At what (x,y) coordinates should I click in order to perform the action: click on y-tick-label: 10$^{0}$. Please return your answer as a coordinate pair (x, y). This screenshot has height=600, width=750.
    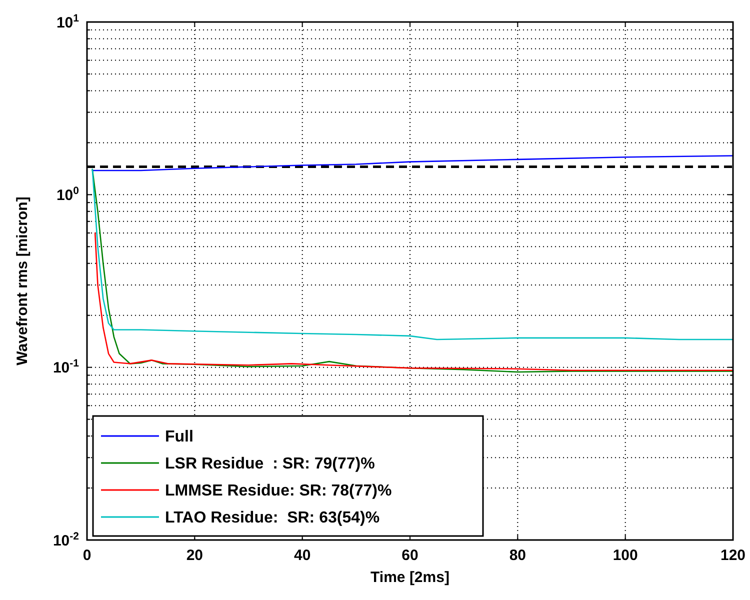
    Looking at the image, I should click on (68, 194).